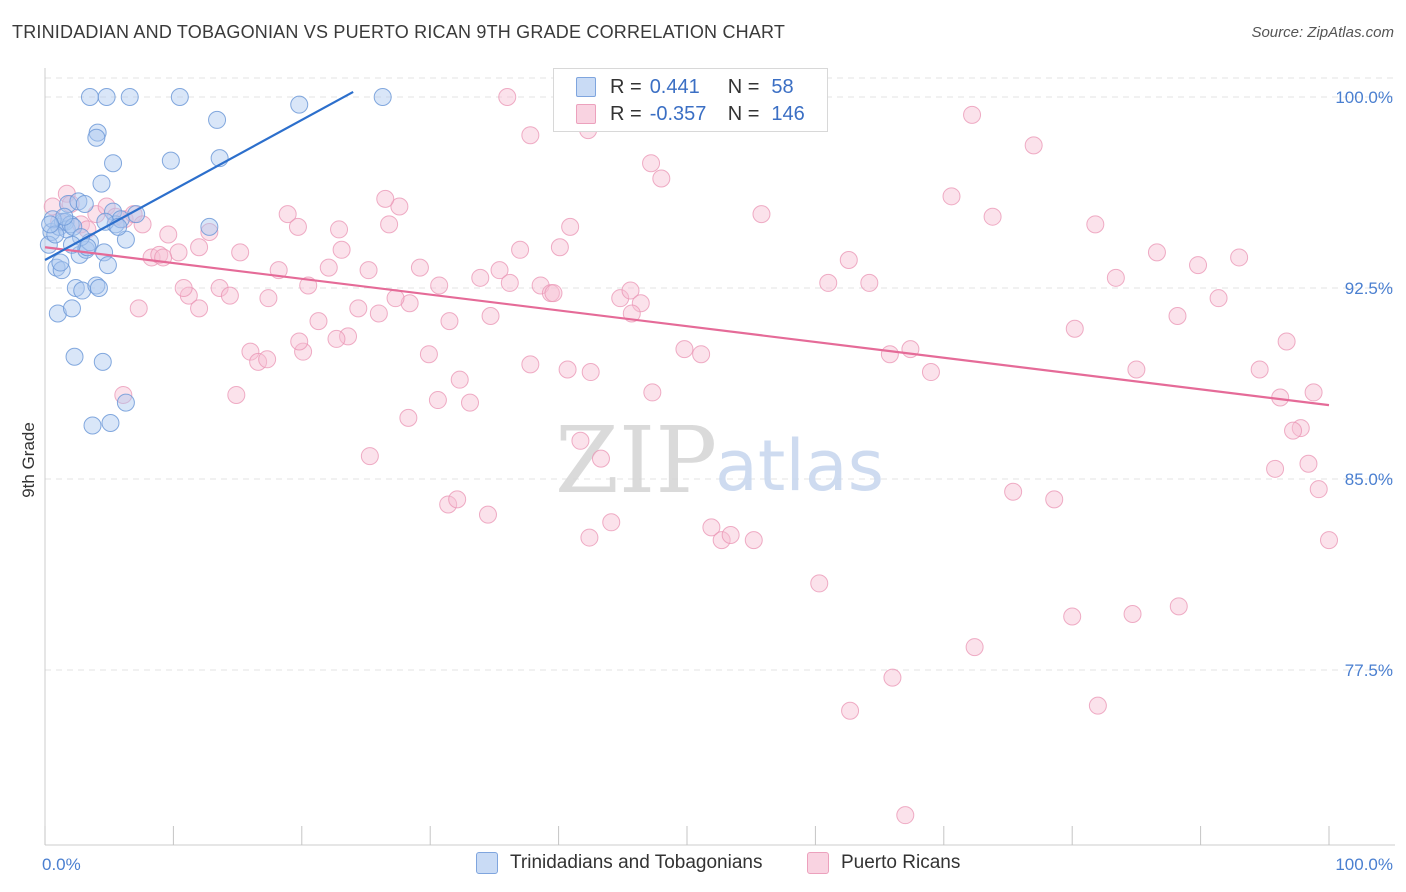 The image size is (1406, 892). What do you see at coordinates (1322, 32) in the screenshot?
I see `source-label: Source: ZipAtlas.com` at bounding box center [1322, 32].